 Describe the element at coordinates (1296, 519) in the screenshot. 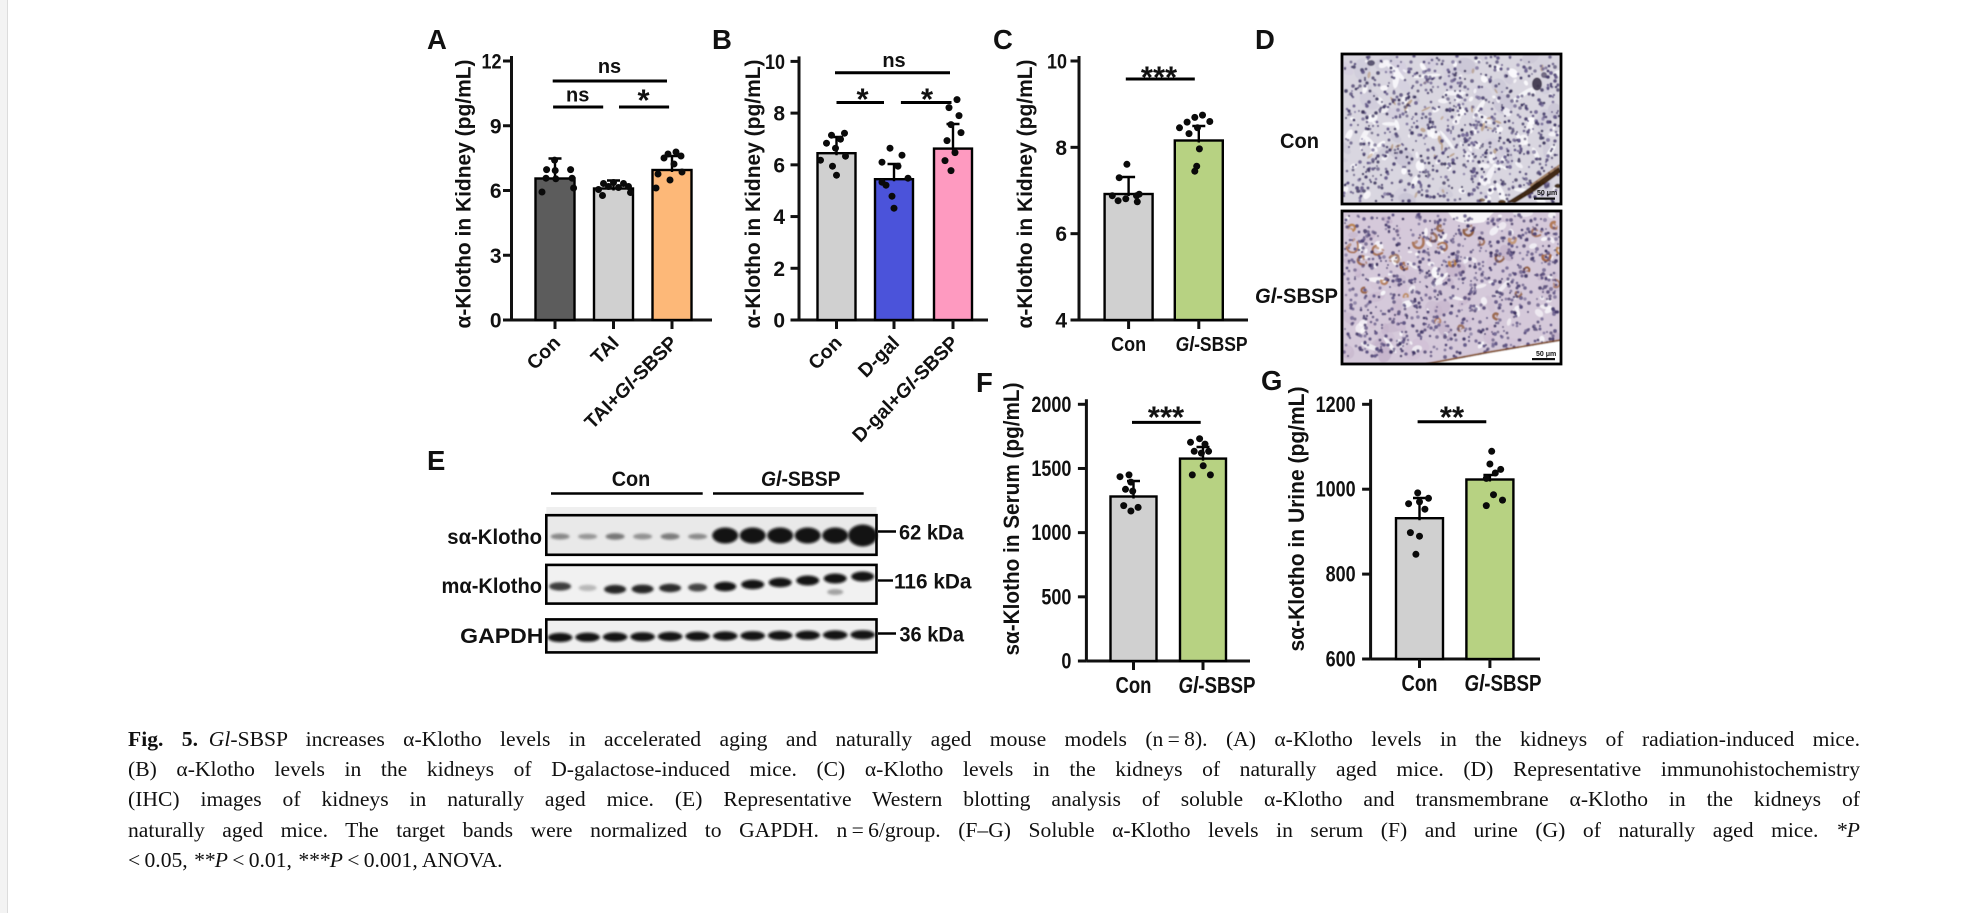

I see `svg-text: sα-Klotho in Urine (pg/mL)` at that location.